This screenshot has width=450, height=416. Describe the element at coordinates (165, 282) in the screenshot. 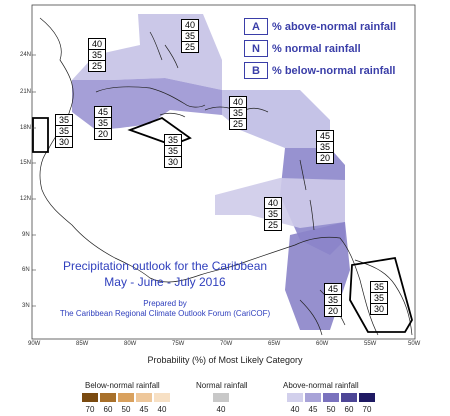

I see `map-subtitle: May - June - July 2016` at that location.